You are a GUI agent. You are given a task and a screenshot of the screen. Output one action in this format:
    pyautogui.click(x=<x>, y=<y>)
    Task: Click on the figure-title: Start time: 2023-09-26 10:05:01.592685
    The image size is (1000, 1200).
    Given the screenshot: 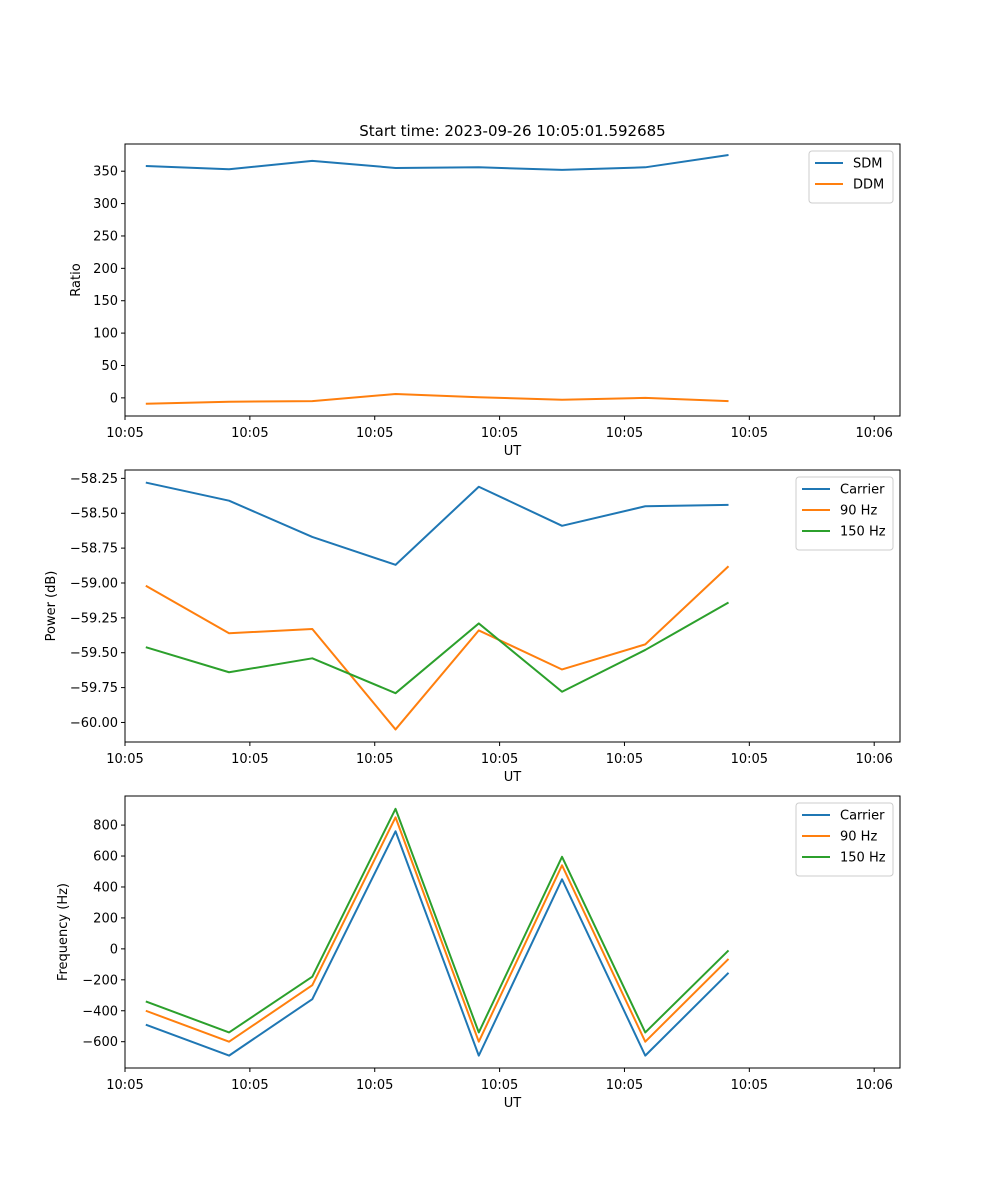 What is the action you would take?
    pyautogui.click(x=512, y=131)
    